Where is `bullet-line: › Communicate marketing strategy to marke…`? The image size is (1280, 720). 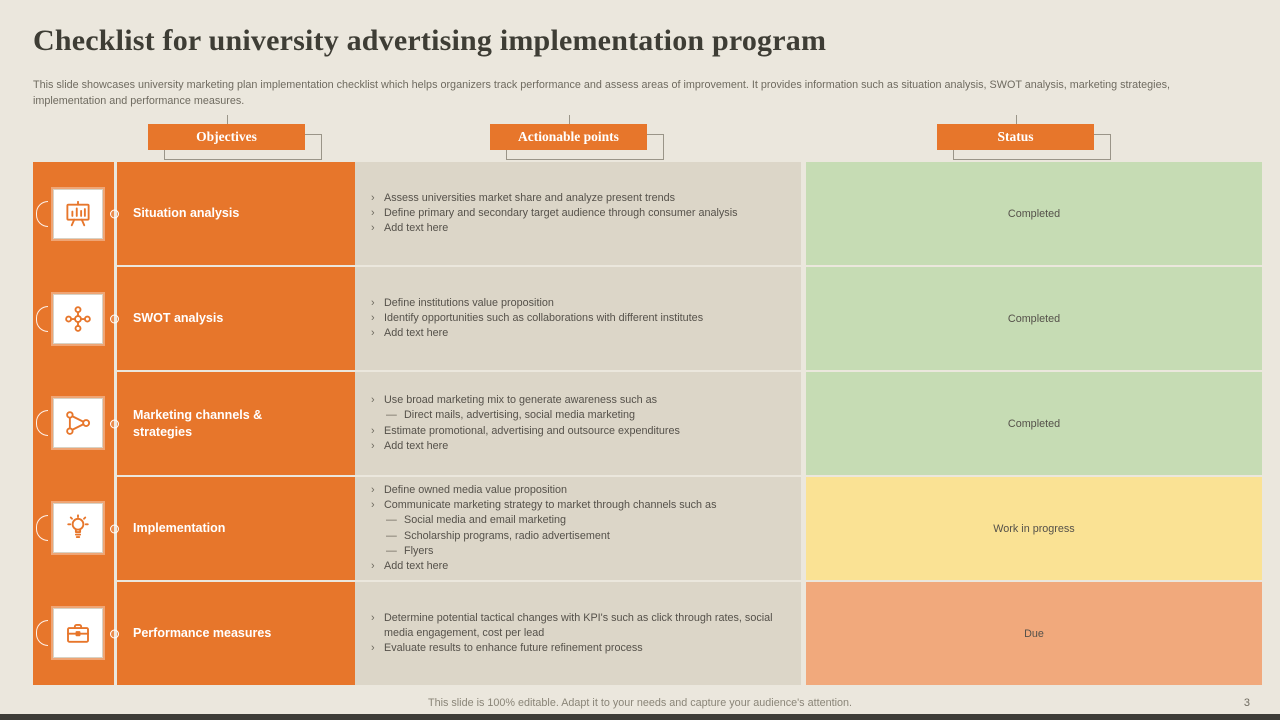 bullet-line: › Communicate marketing strategy to marke… is located at coordinates (578, 505).